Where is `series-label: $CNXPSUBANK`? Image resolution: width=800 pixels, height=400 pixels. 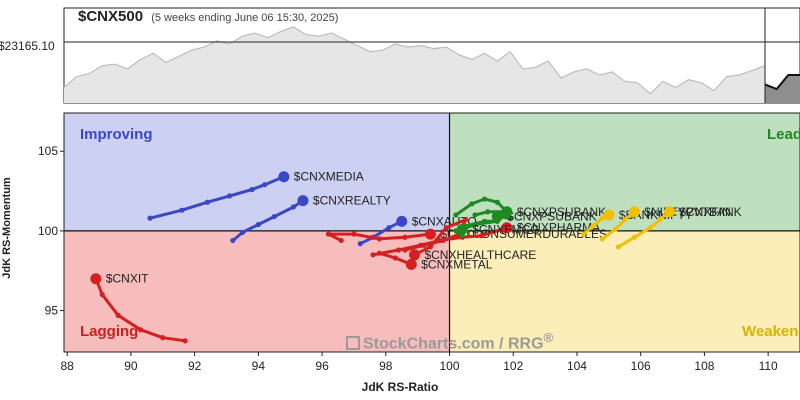
series-label: $CNXPSUBANK is located at coordinates (561, 212).